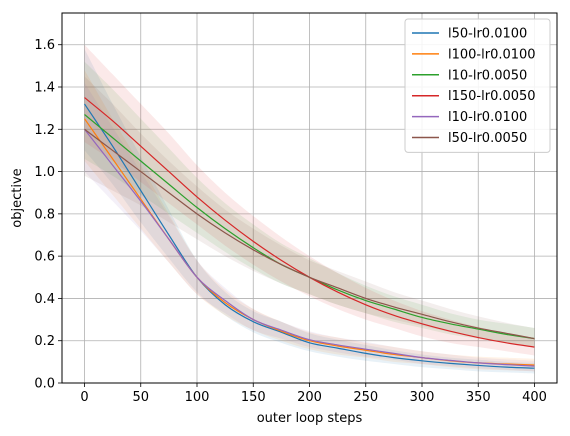 The height and width of the screenshot is (436, 570). I want to click on y-tick-label: 0.6, so click(44, 257).